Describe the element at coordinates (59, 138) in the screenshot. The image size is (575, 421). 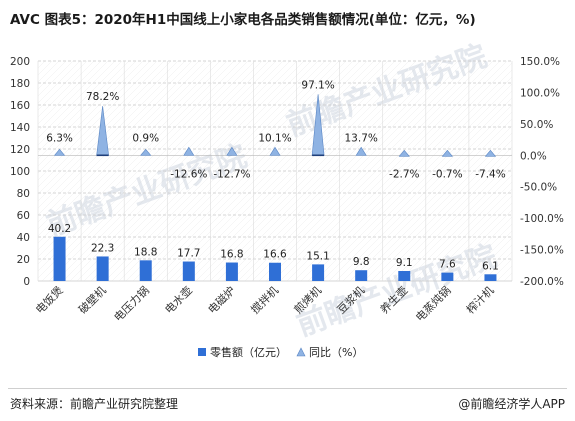
I see `ratio-value-label: 6.3%` at that location.